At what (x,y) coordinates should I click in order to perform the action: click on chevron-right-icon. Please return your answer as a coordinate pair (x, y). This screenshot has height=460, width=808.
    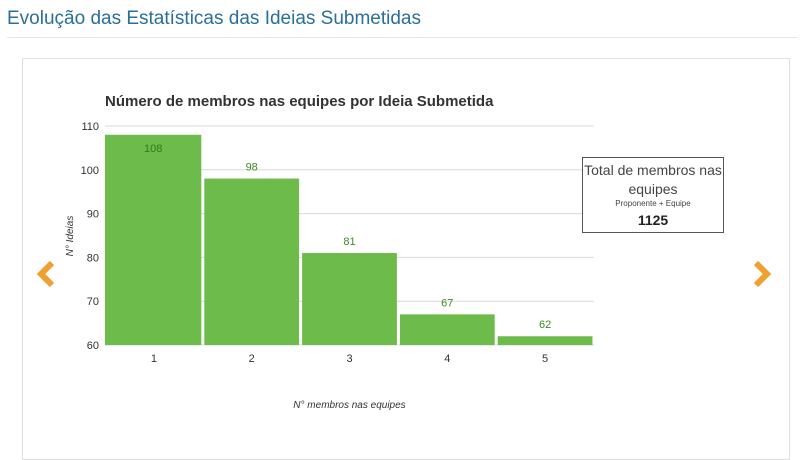
    Looking at the image, I should click on (762, 274).